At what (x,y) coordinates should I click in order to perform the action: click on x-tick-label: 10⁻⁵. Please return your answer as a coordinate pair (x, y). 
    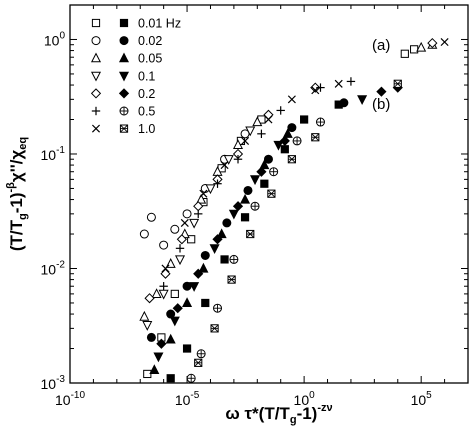
    Looking at the image, I should click on (187, 399).